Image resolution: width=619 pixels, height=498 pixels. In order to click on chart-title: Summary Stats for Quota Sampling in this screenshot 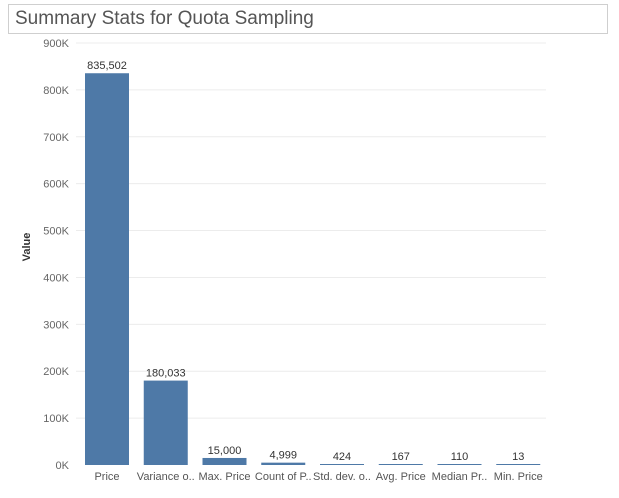, I will do `click(164, 18)`.